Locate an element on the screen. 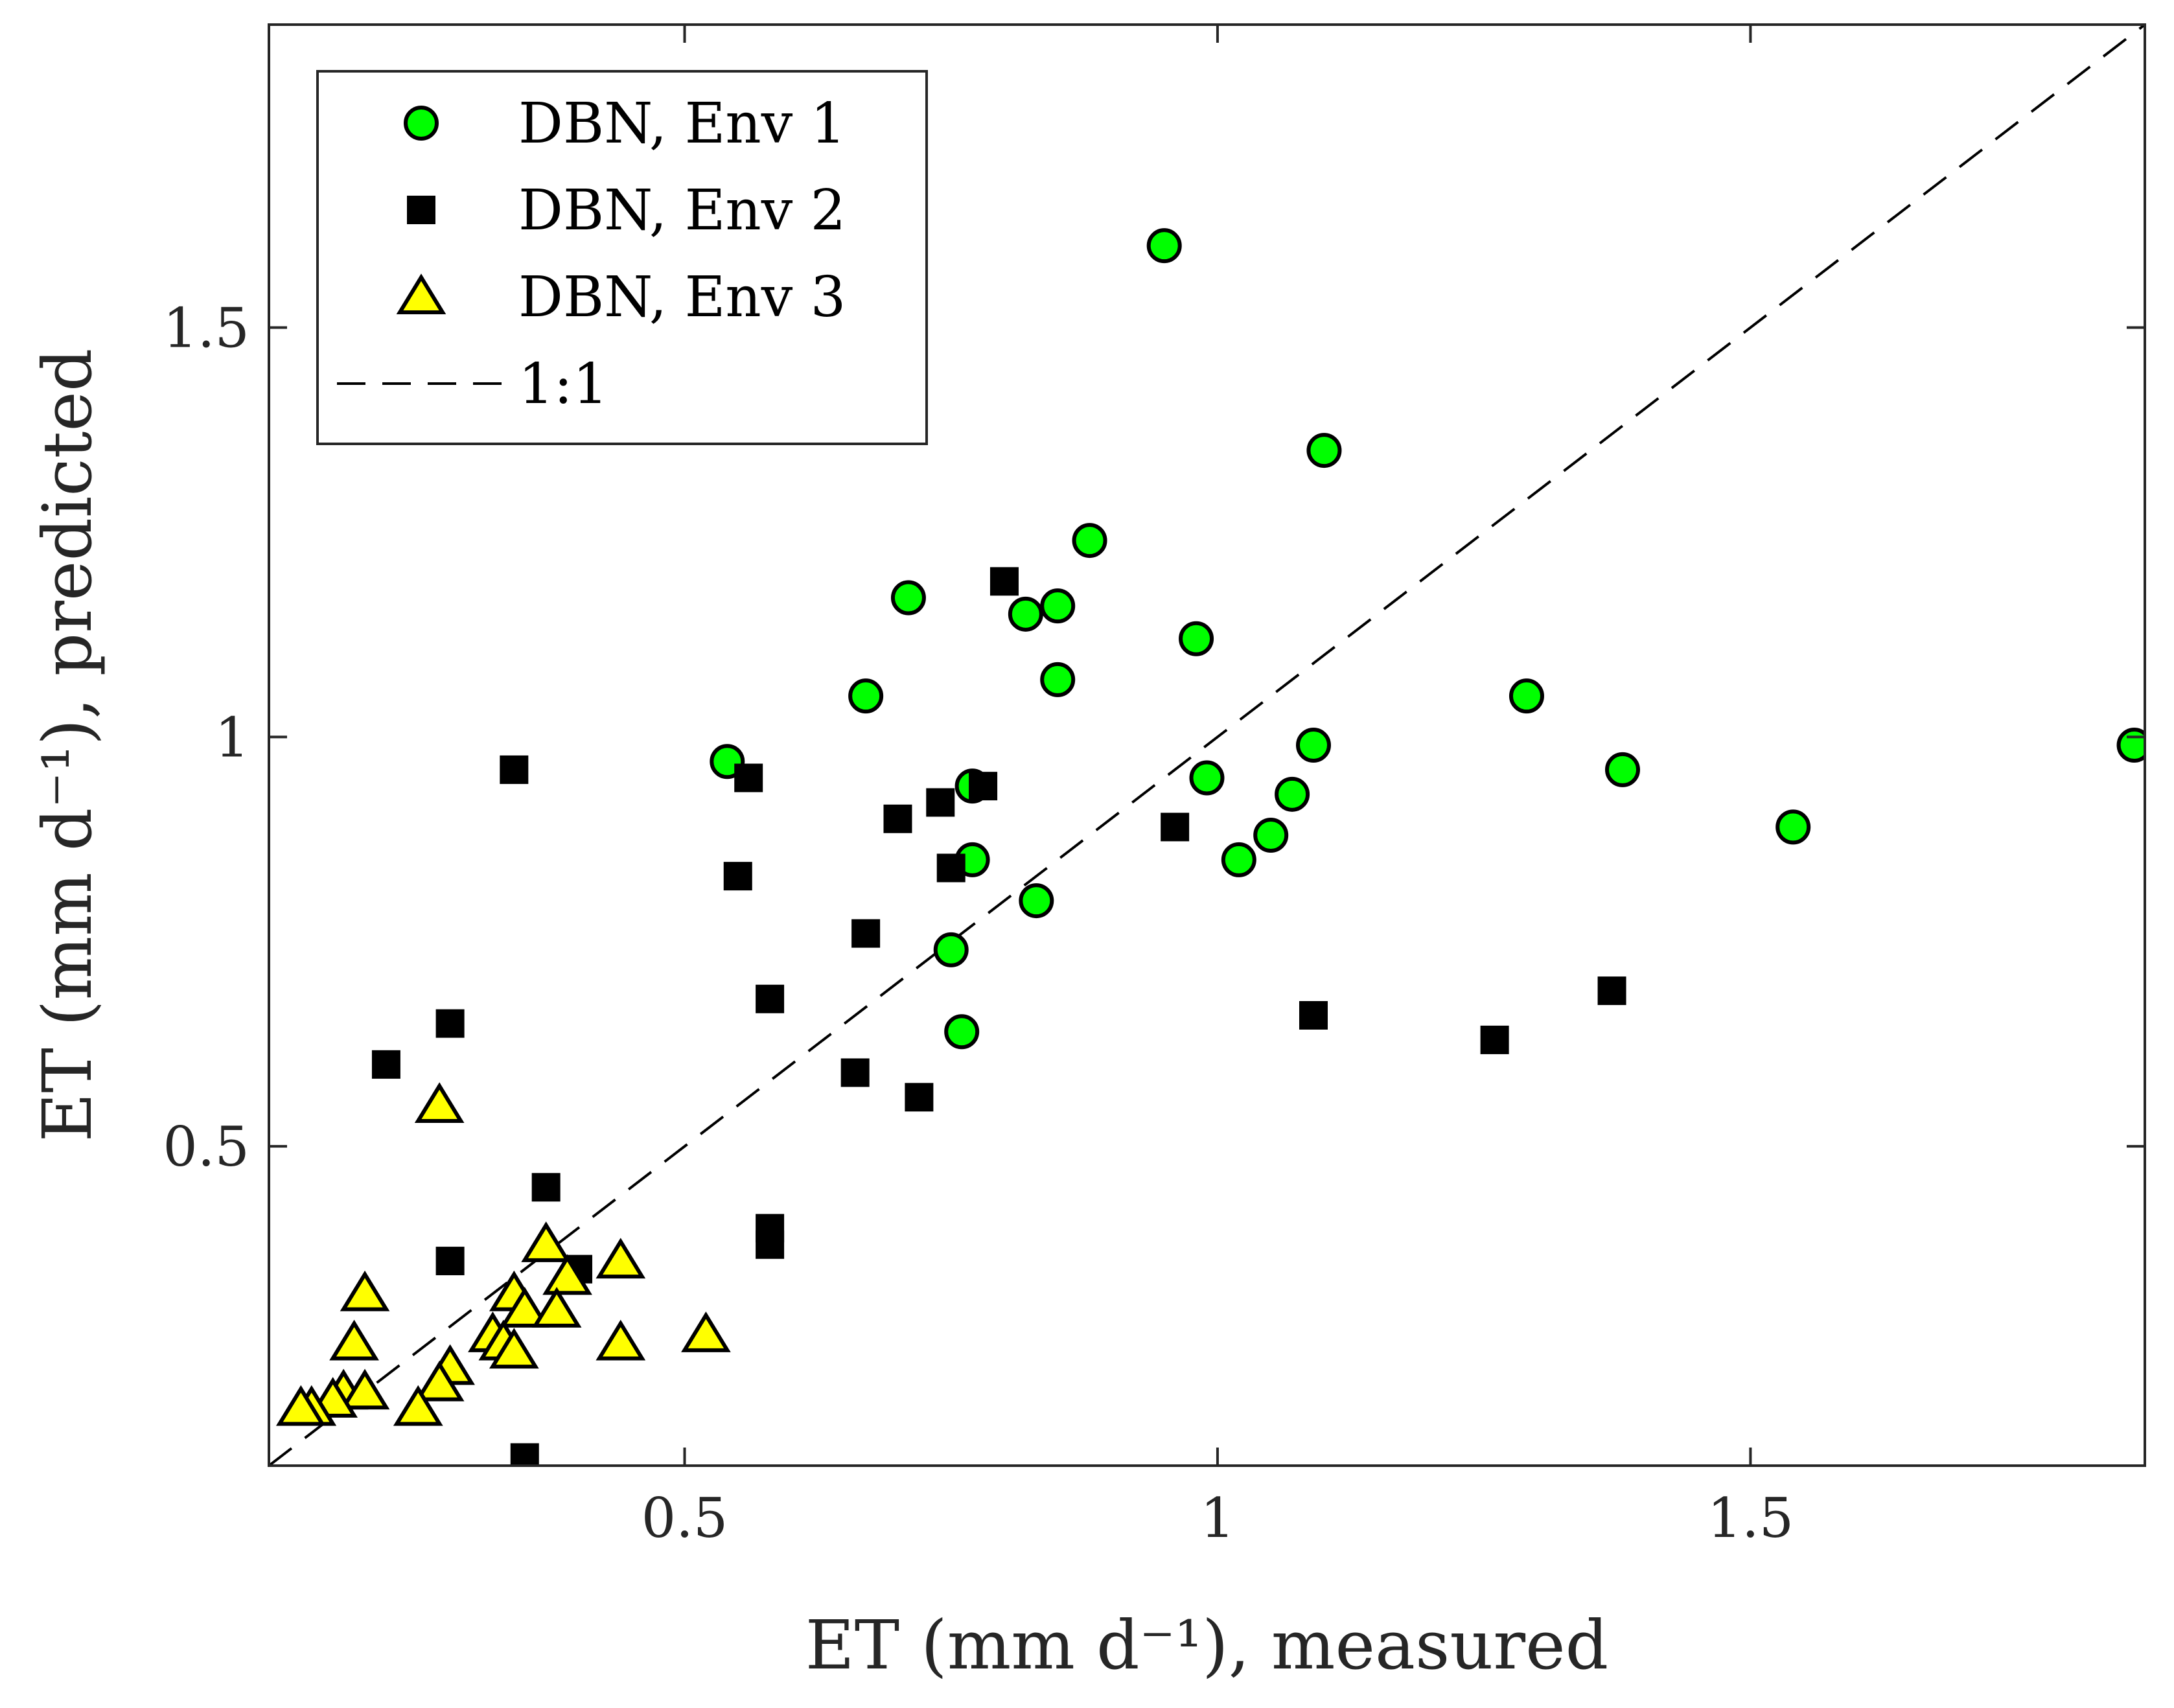  legend: DBN, Env 1 DBN, Env 2 DBN, Env 3 1:1 is located at coordinates (622, 257).